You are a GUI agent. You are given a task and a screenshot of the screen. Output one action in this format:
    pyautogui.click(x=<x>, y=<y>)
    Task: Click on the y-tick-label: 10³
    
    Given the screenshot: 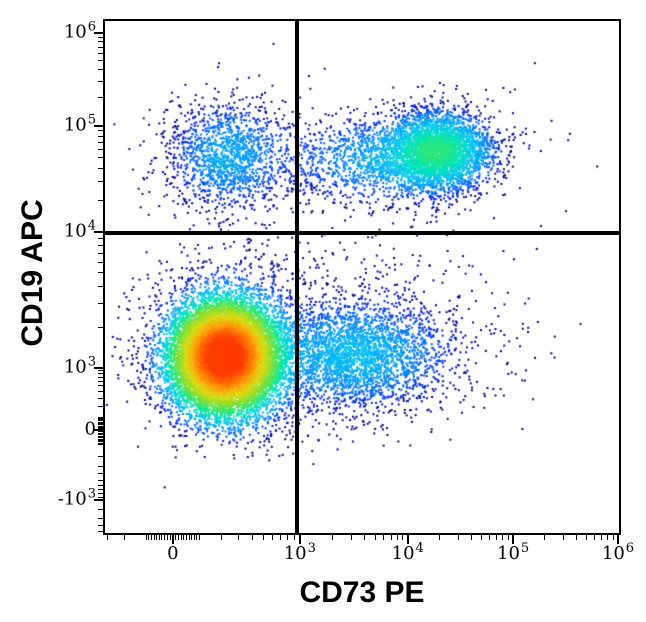 What is the action you would take?
    pyautogui.click(x=79, y=366)
    